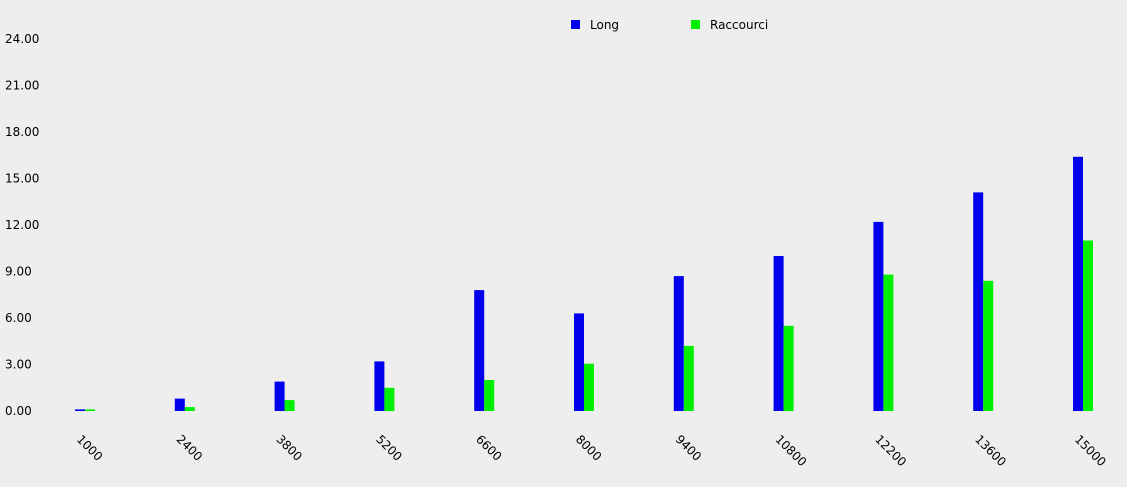 The width and height of the screenshot is (1127, 487). Describe the element at coordinates (990, 450) in the screenshot. I see `x-tick-label: 13600` at that location.